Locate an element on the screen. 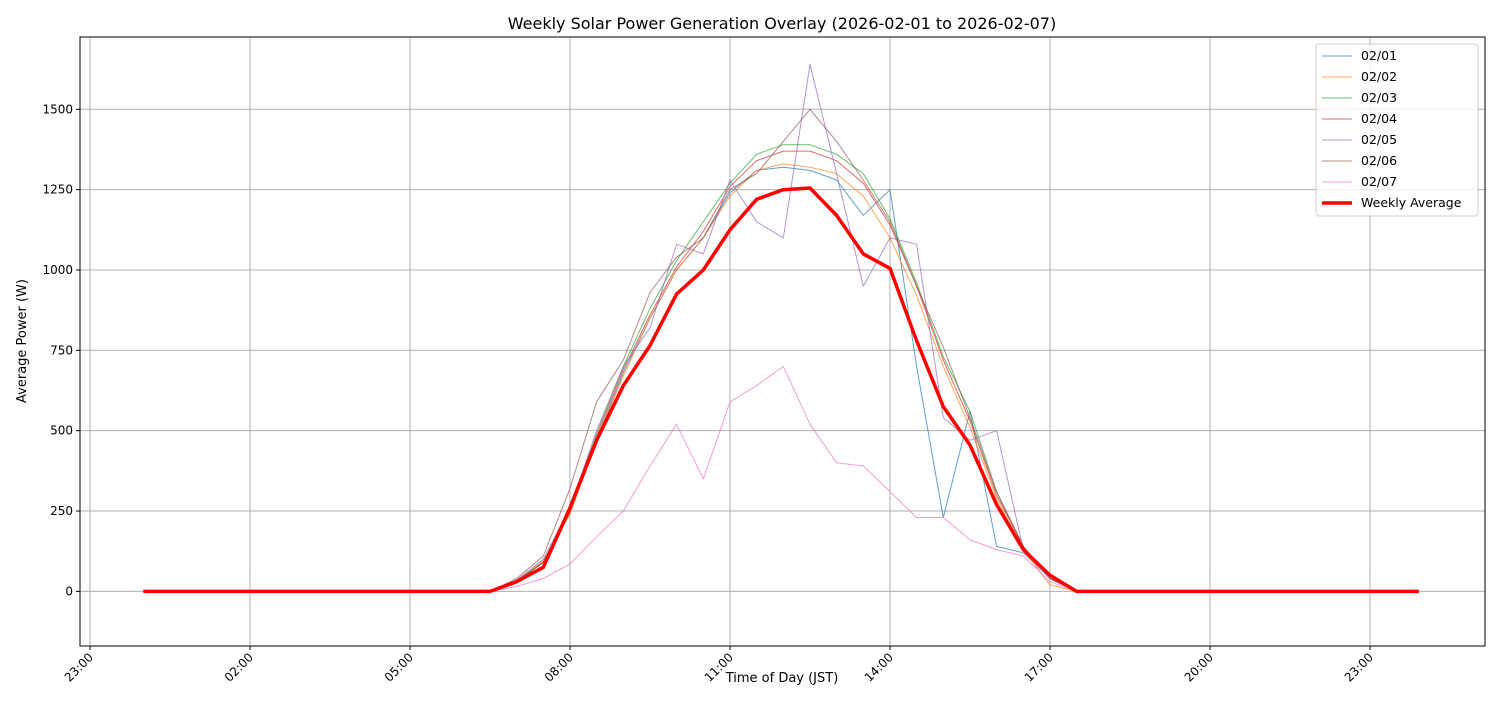 This screenshot has height=704, width=1500. legend-label: 02/03 is located at coordinates (1379, 97).